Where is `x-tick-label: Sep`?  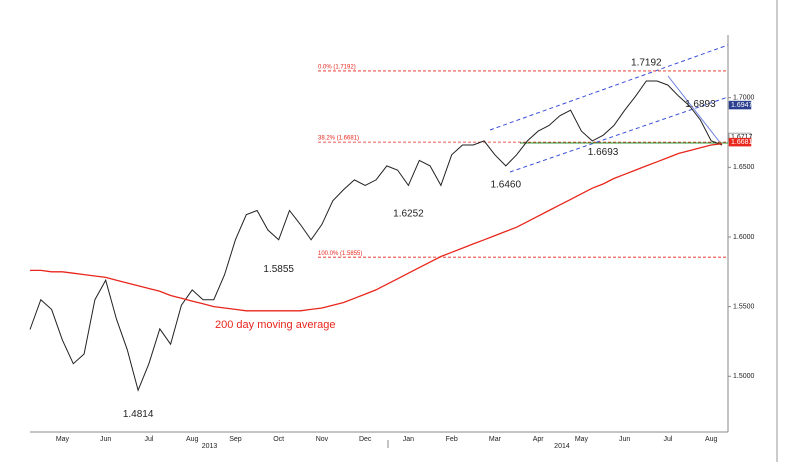 x-tick-label: Sep is located at coordinates (235, 439).